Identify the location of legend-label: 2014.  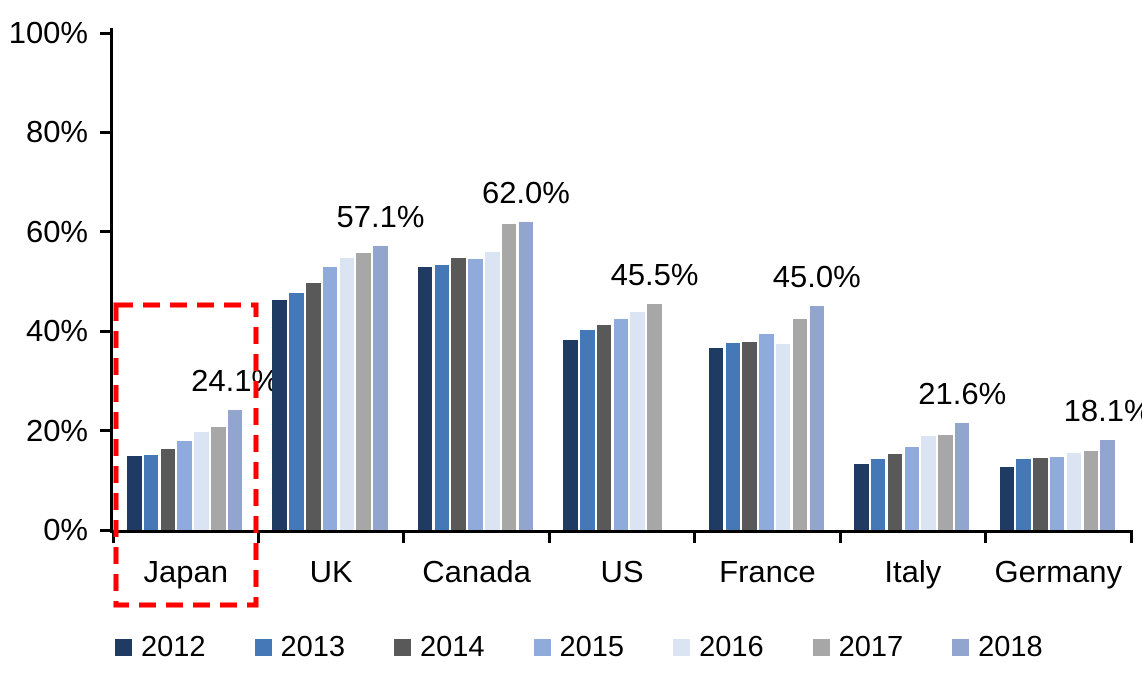
(452, 647).